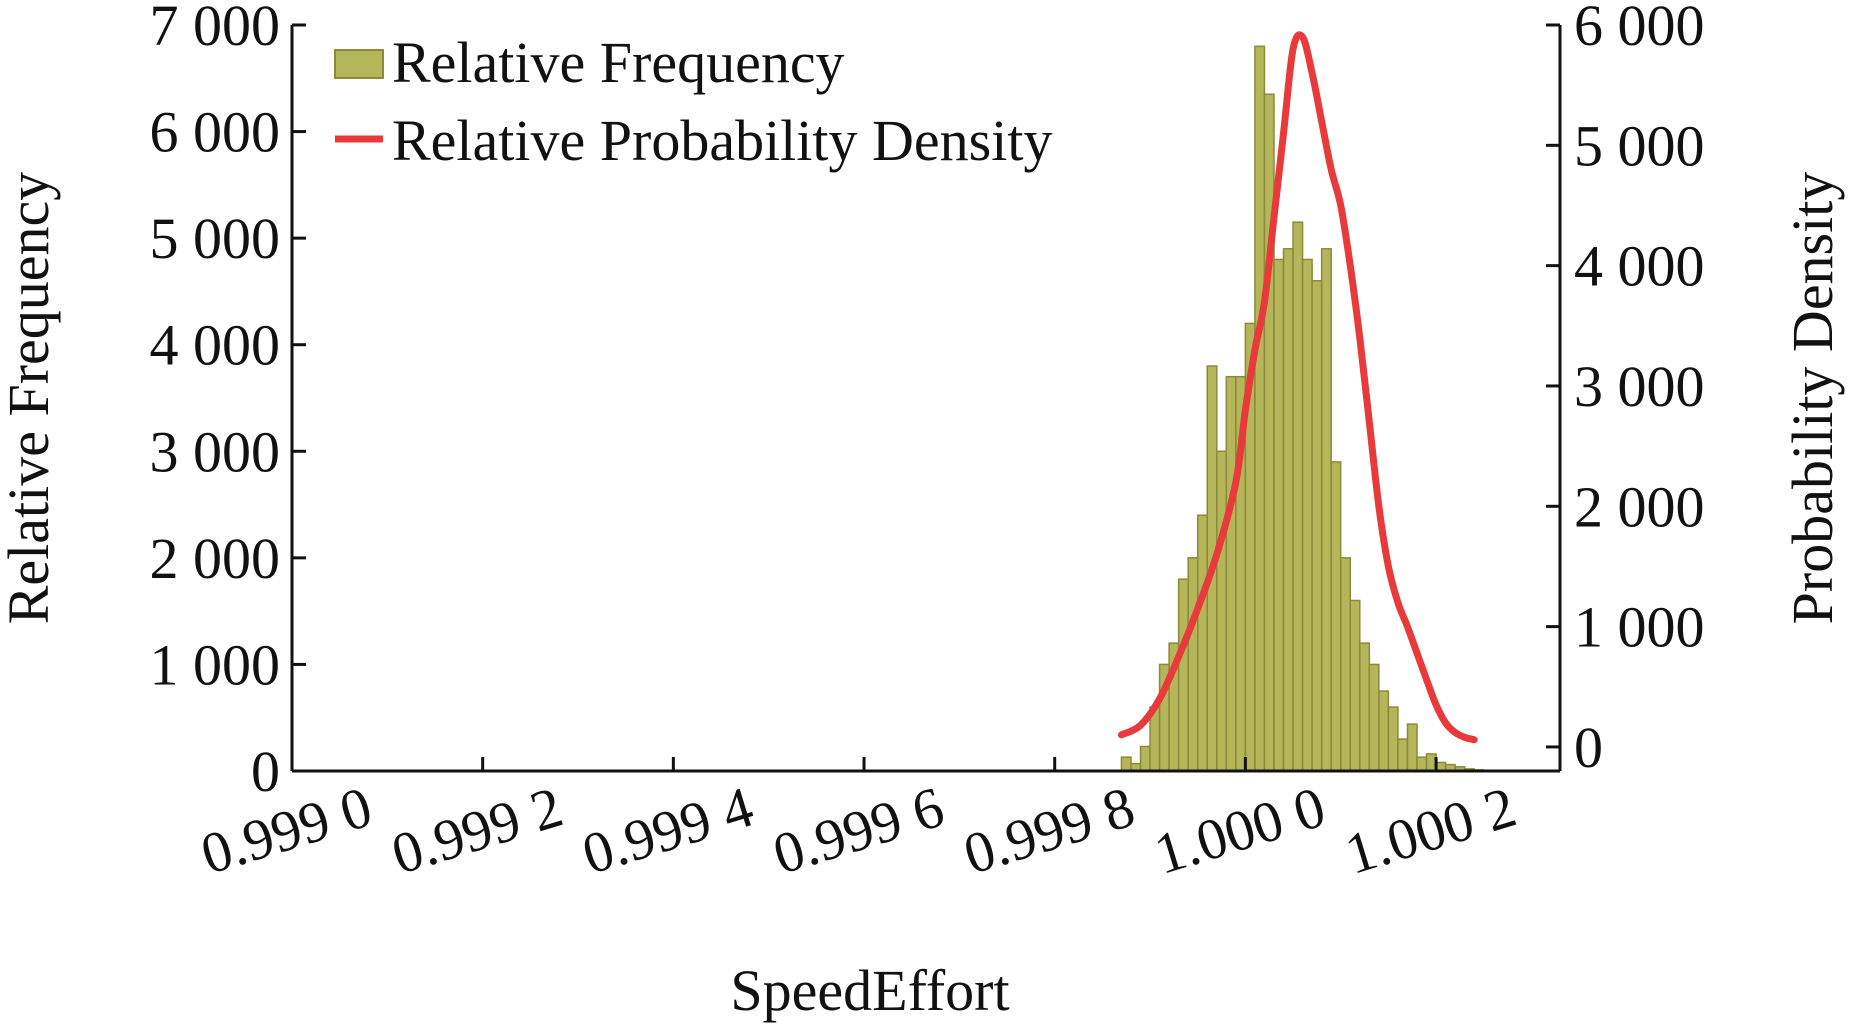 Image resolution: width=1857 pixels, height=1031 pixels. Describe the element at coordinates (215, 558) in the screenshot. I see `y-left-tick-label: 2 000` at that location.